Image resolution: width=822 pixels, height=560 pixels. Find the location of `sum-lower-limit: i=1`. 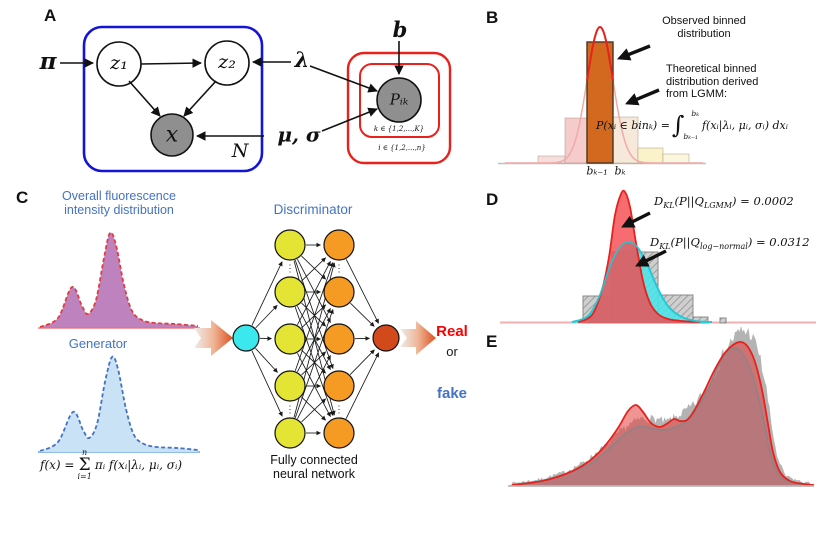

sum-lower-limit: i=1 is located at coordinates (84, 477).